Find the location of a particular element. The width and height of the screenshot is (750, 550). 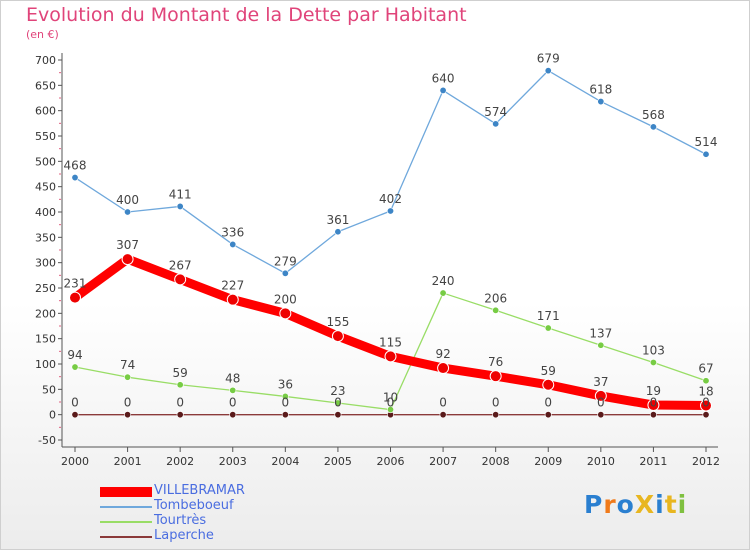

data-label: 155 is located at coordinates (337, 322).